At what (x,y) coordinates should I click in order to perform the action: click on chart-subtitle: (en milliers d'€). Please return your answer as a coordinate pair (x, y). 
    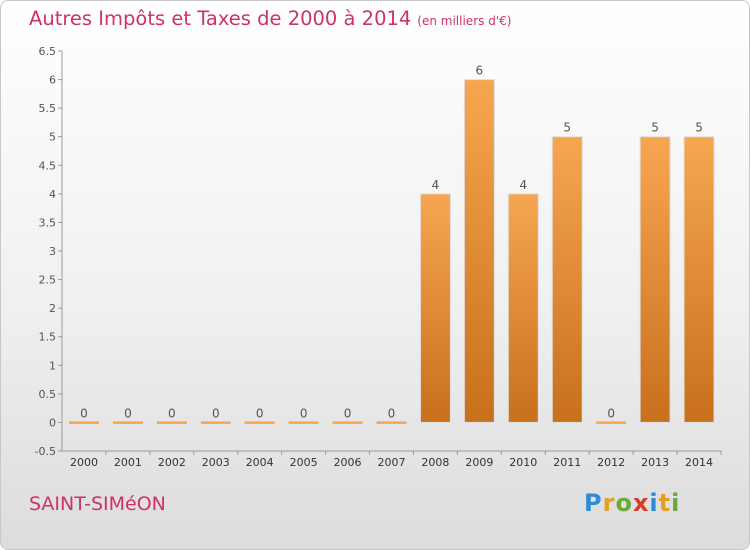
    Looking at the image, I should click on (464, 21).